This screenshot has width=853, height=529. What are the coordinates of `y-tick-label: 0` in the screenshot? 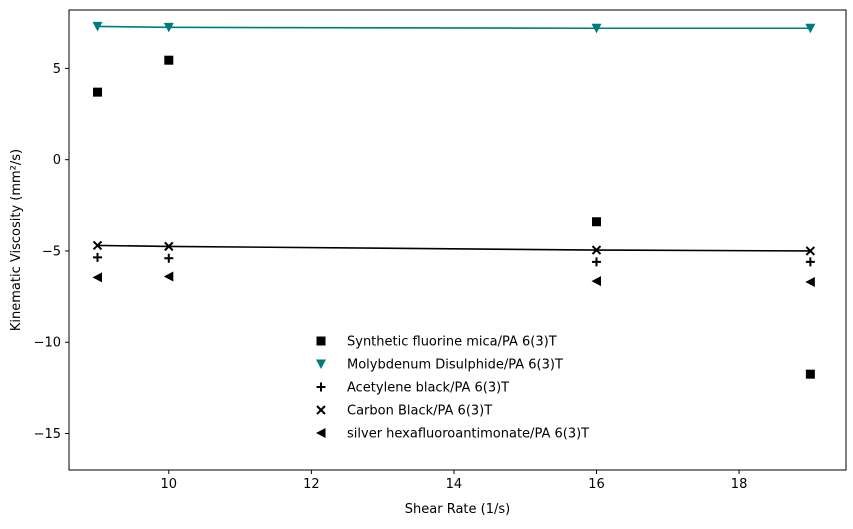 It's located at (57, 160).